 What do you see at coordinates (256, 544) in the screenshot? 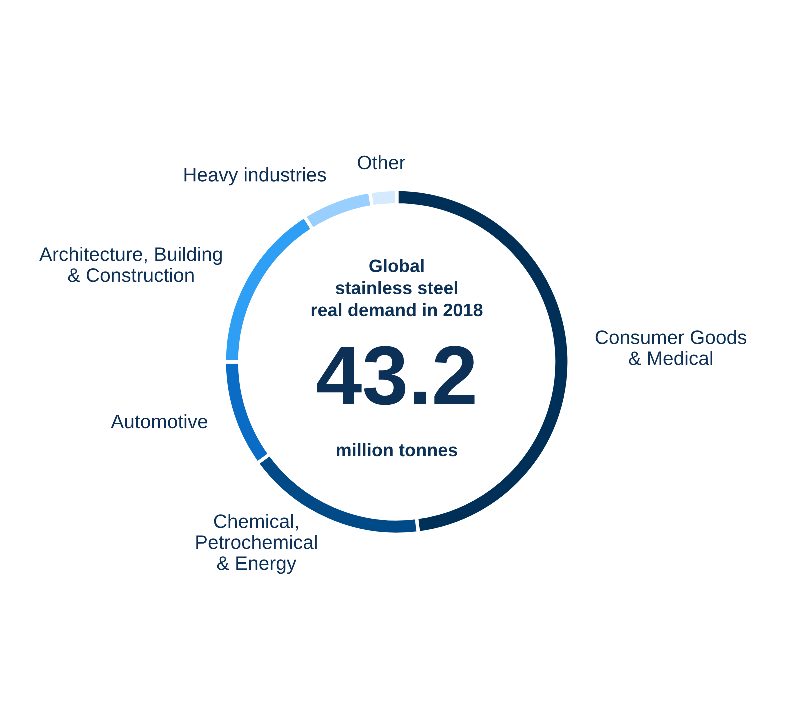
I see `slice-label: Chemical, Petrochemical & Energy` at bounding box center [256, 544].